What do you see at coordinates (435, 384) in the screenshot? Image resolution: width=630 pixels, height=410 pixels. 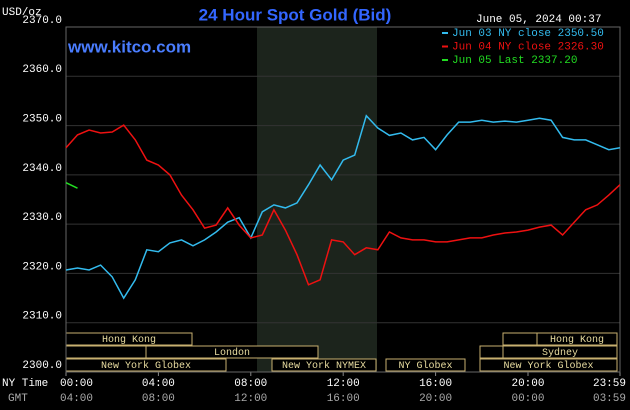 I see `x-tick-label: 16:00` at bounding box center [435, 384].